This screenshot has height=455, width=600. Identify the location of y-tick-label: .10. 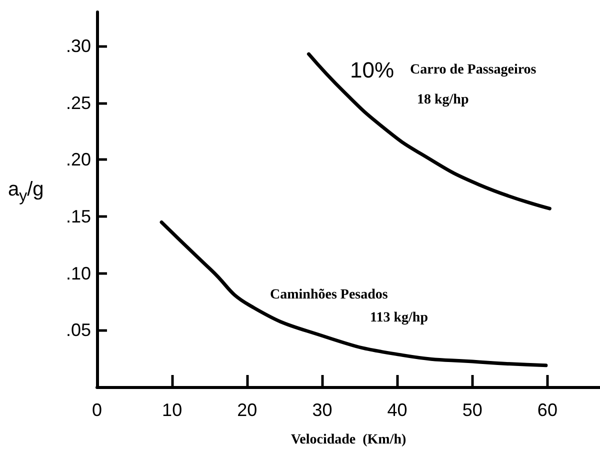
(78, 273).